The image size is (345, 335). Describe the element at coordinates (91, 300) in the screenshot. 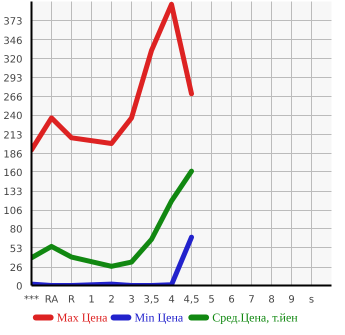

I see `x-tick-label: 1` at that location.